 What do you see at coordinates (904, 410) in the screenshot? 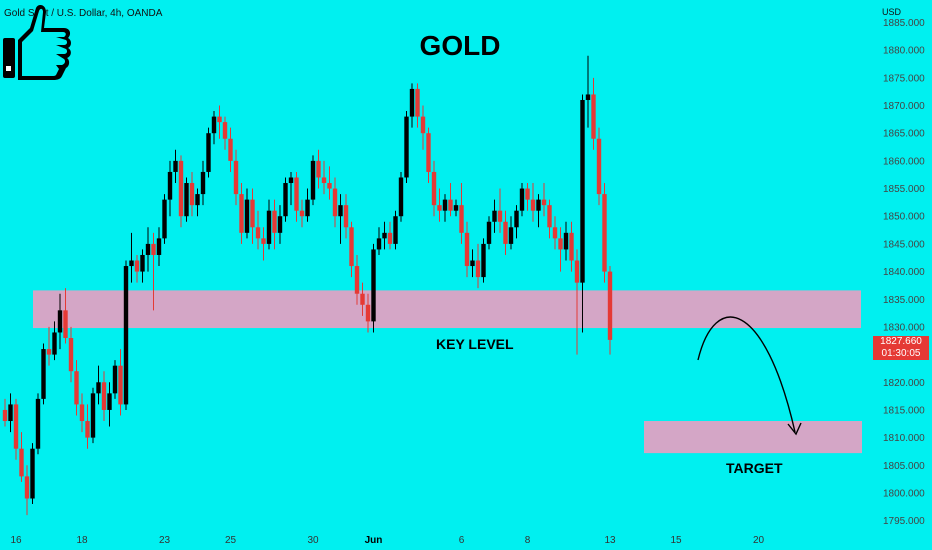
I see `y-tick-label: 1815.000` at bounding box center [904, 410].